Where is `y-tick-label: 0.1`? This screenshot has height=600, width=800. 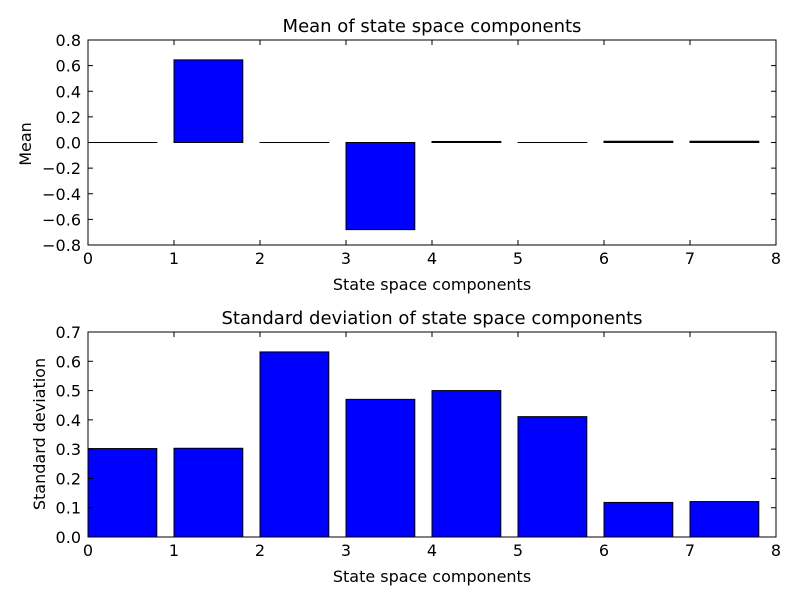 y-tick-label: 0.1 is located at coordinates (68, 508).